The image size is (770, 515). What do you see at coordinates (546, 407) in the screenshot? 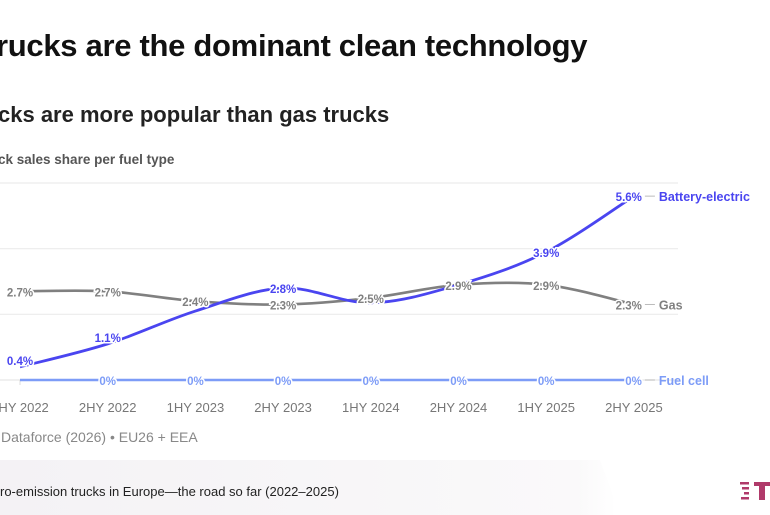
I see `x-tick-label: 1HY 2025` at bounding box center [546, 407].